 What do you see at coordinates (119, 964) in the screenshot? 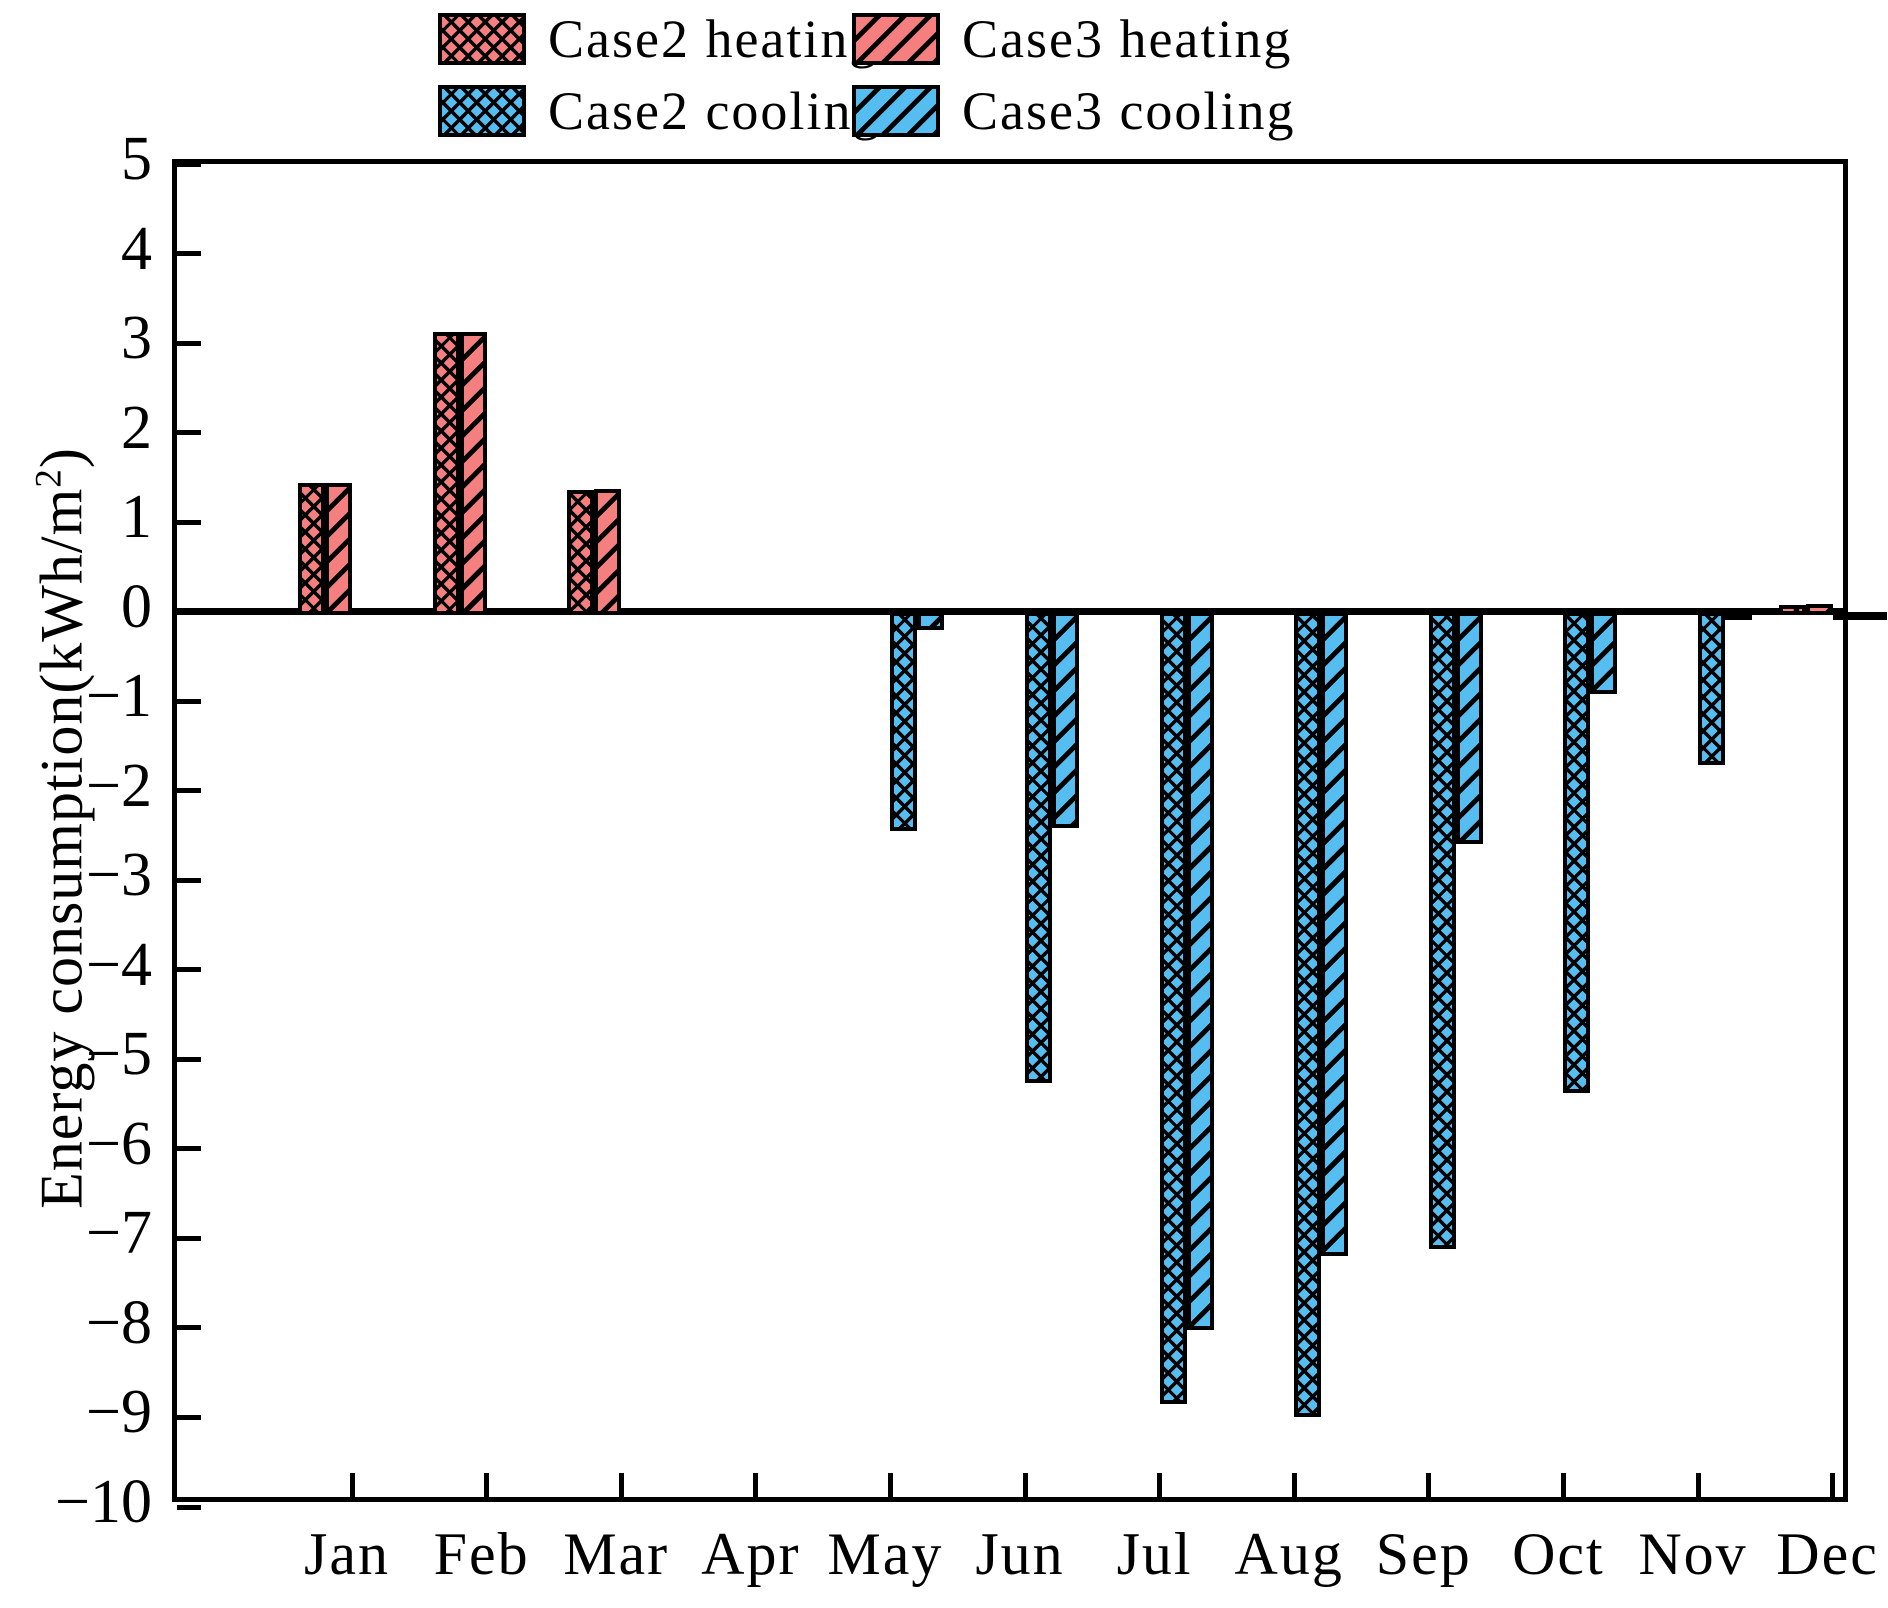
I see `y-tick-label: −4` at bounding box center [119, 964].